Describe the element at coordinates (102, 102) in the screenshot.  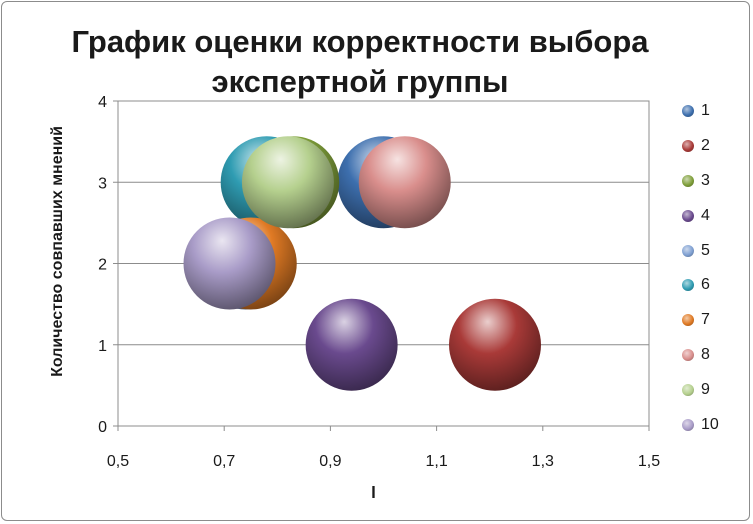
I see `y-tick-label: 4` at that location.